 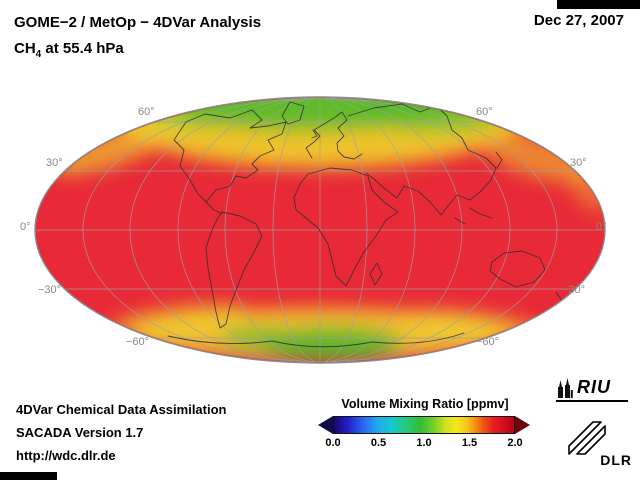 I want to click on footer-line-url: http://wdc.dlr.de, so click(x=66, y=455).